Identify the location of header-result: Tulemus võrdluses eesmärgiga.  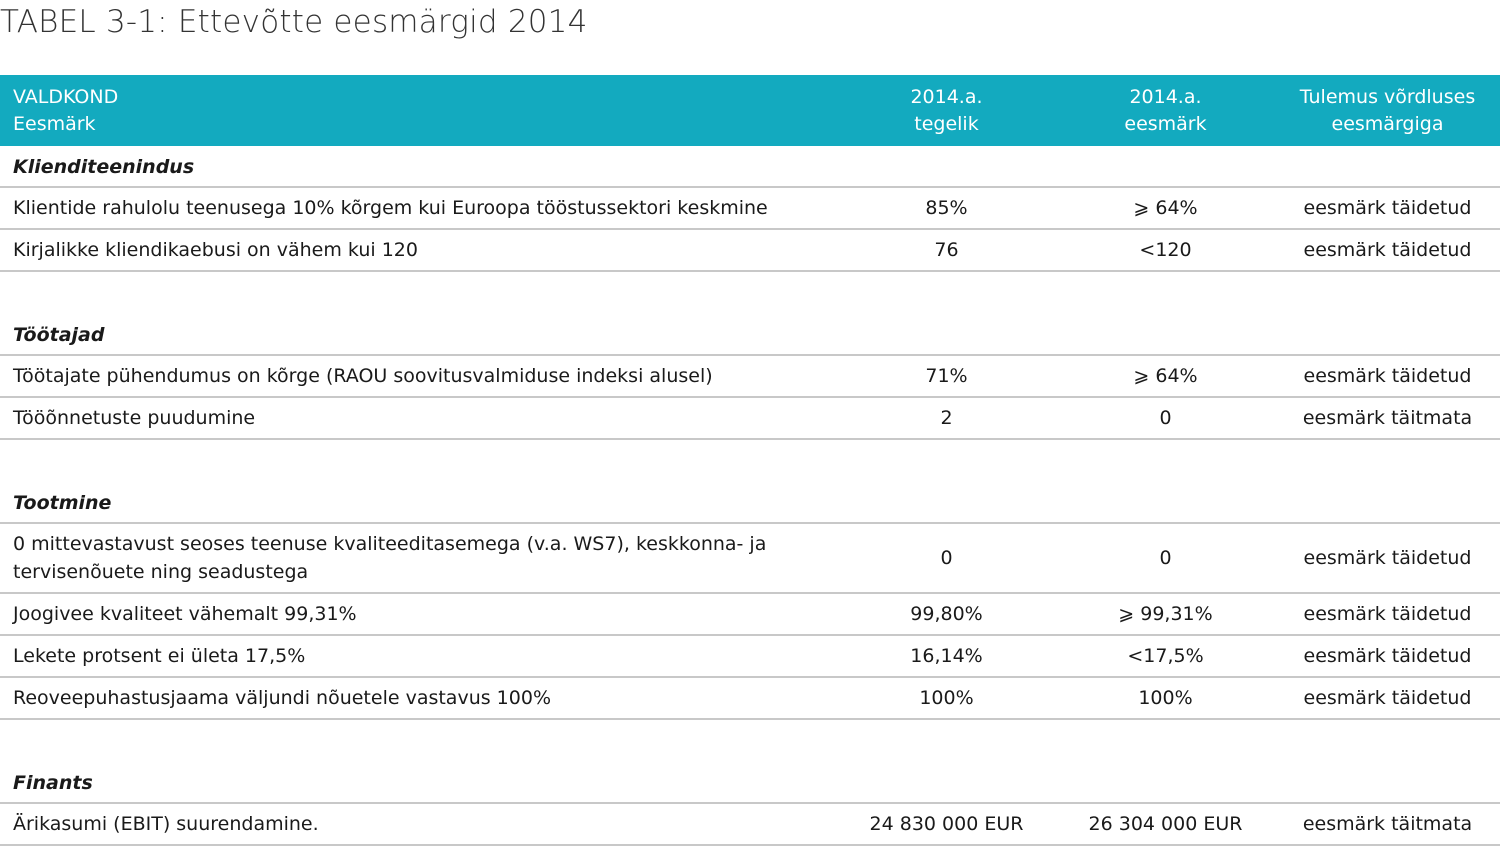
(1387, 111).